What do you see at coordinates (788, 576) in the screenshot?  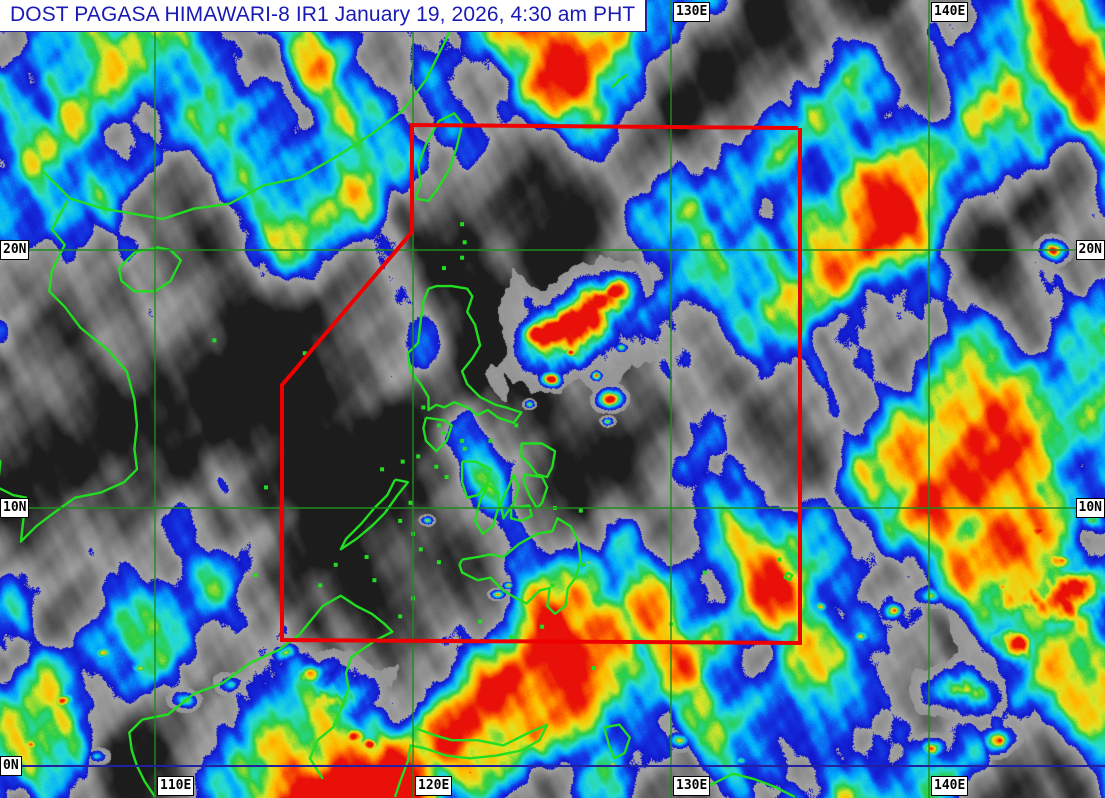 I see `coastline-palau` at bounding box center [788, 576].